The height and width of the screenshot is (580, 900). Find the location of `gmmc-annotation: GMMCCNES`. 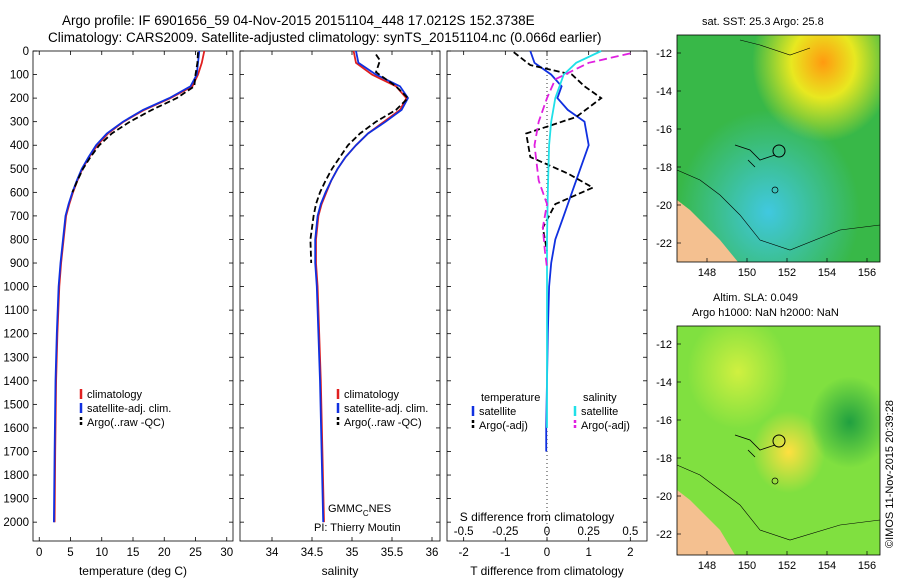

gmmc-annotation: GMMCCNES is located at coordinates (359, 510).